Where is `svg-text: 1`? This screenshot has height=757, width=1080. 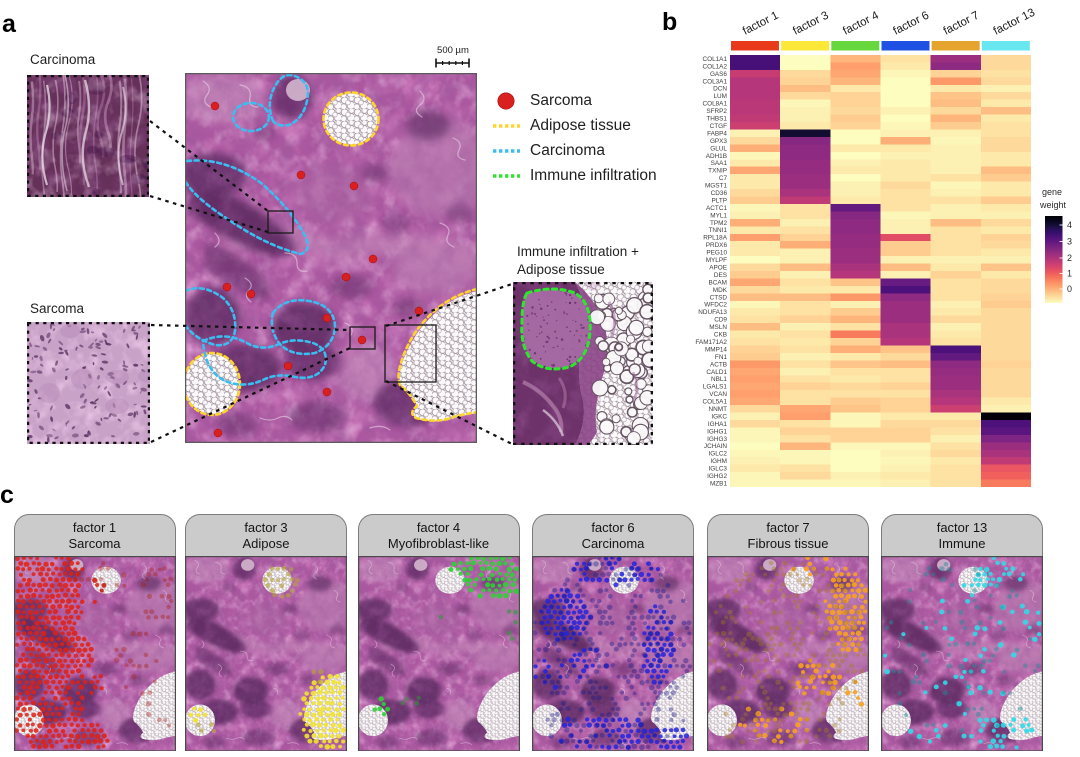 svg-text: 1 is located at coordinates (1069, 274).